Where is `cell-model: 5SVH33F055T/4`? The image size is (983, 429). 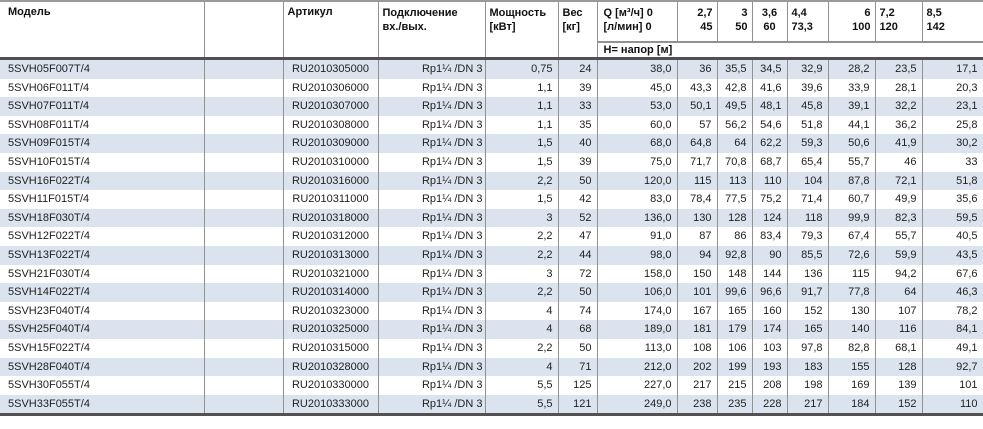 cell-model: 5SVH33F055T/4 is located at coordinates (102, 405).